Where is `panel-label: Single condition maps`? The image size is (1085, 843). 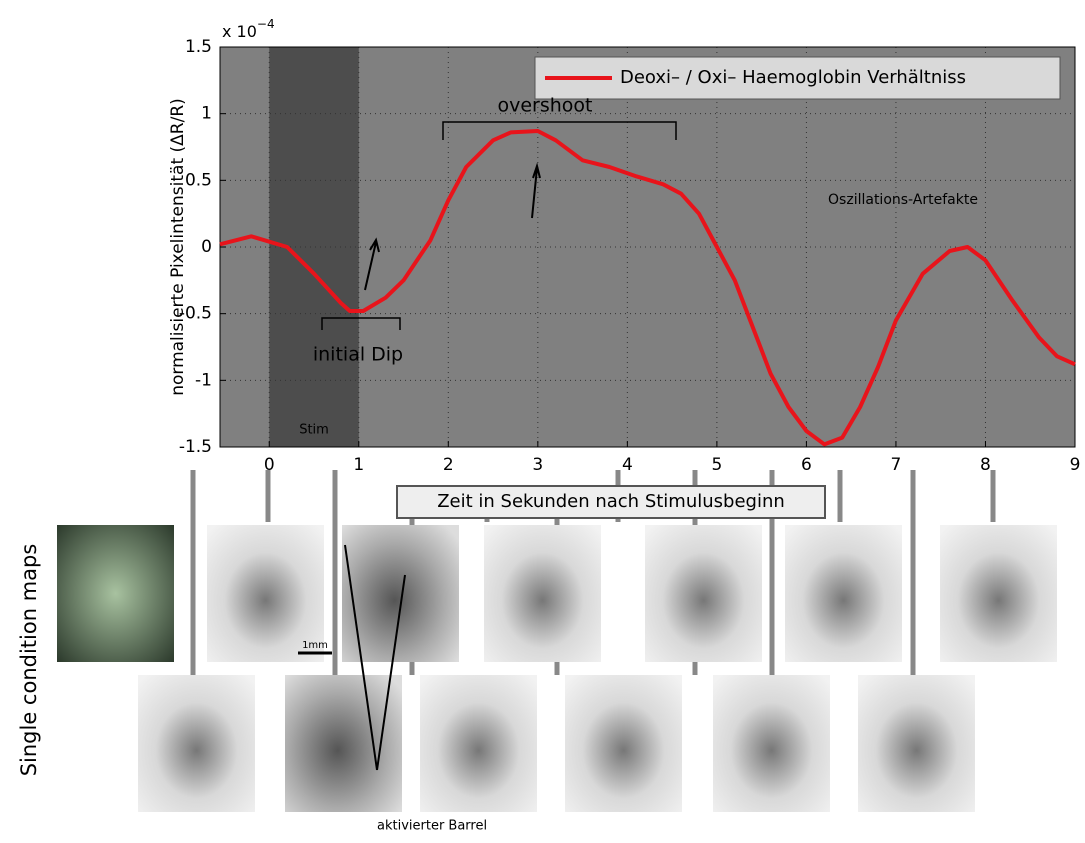 panel-label: Single condition maps is located at coordinates (29, 660).